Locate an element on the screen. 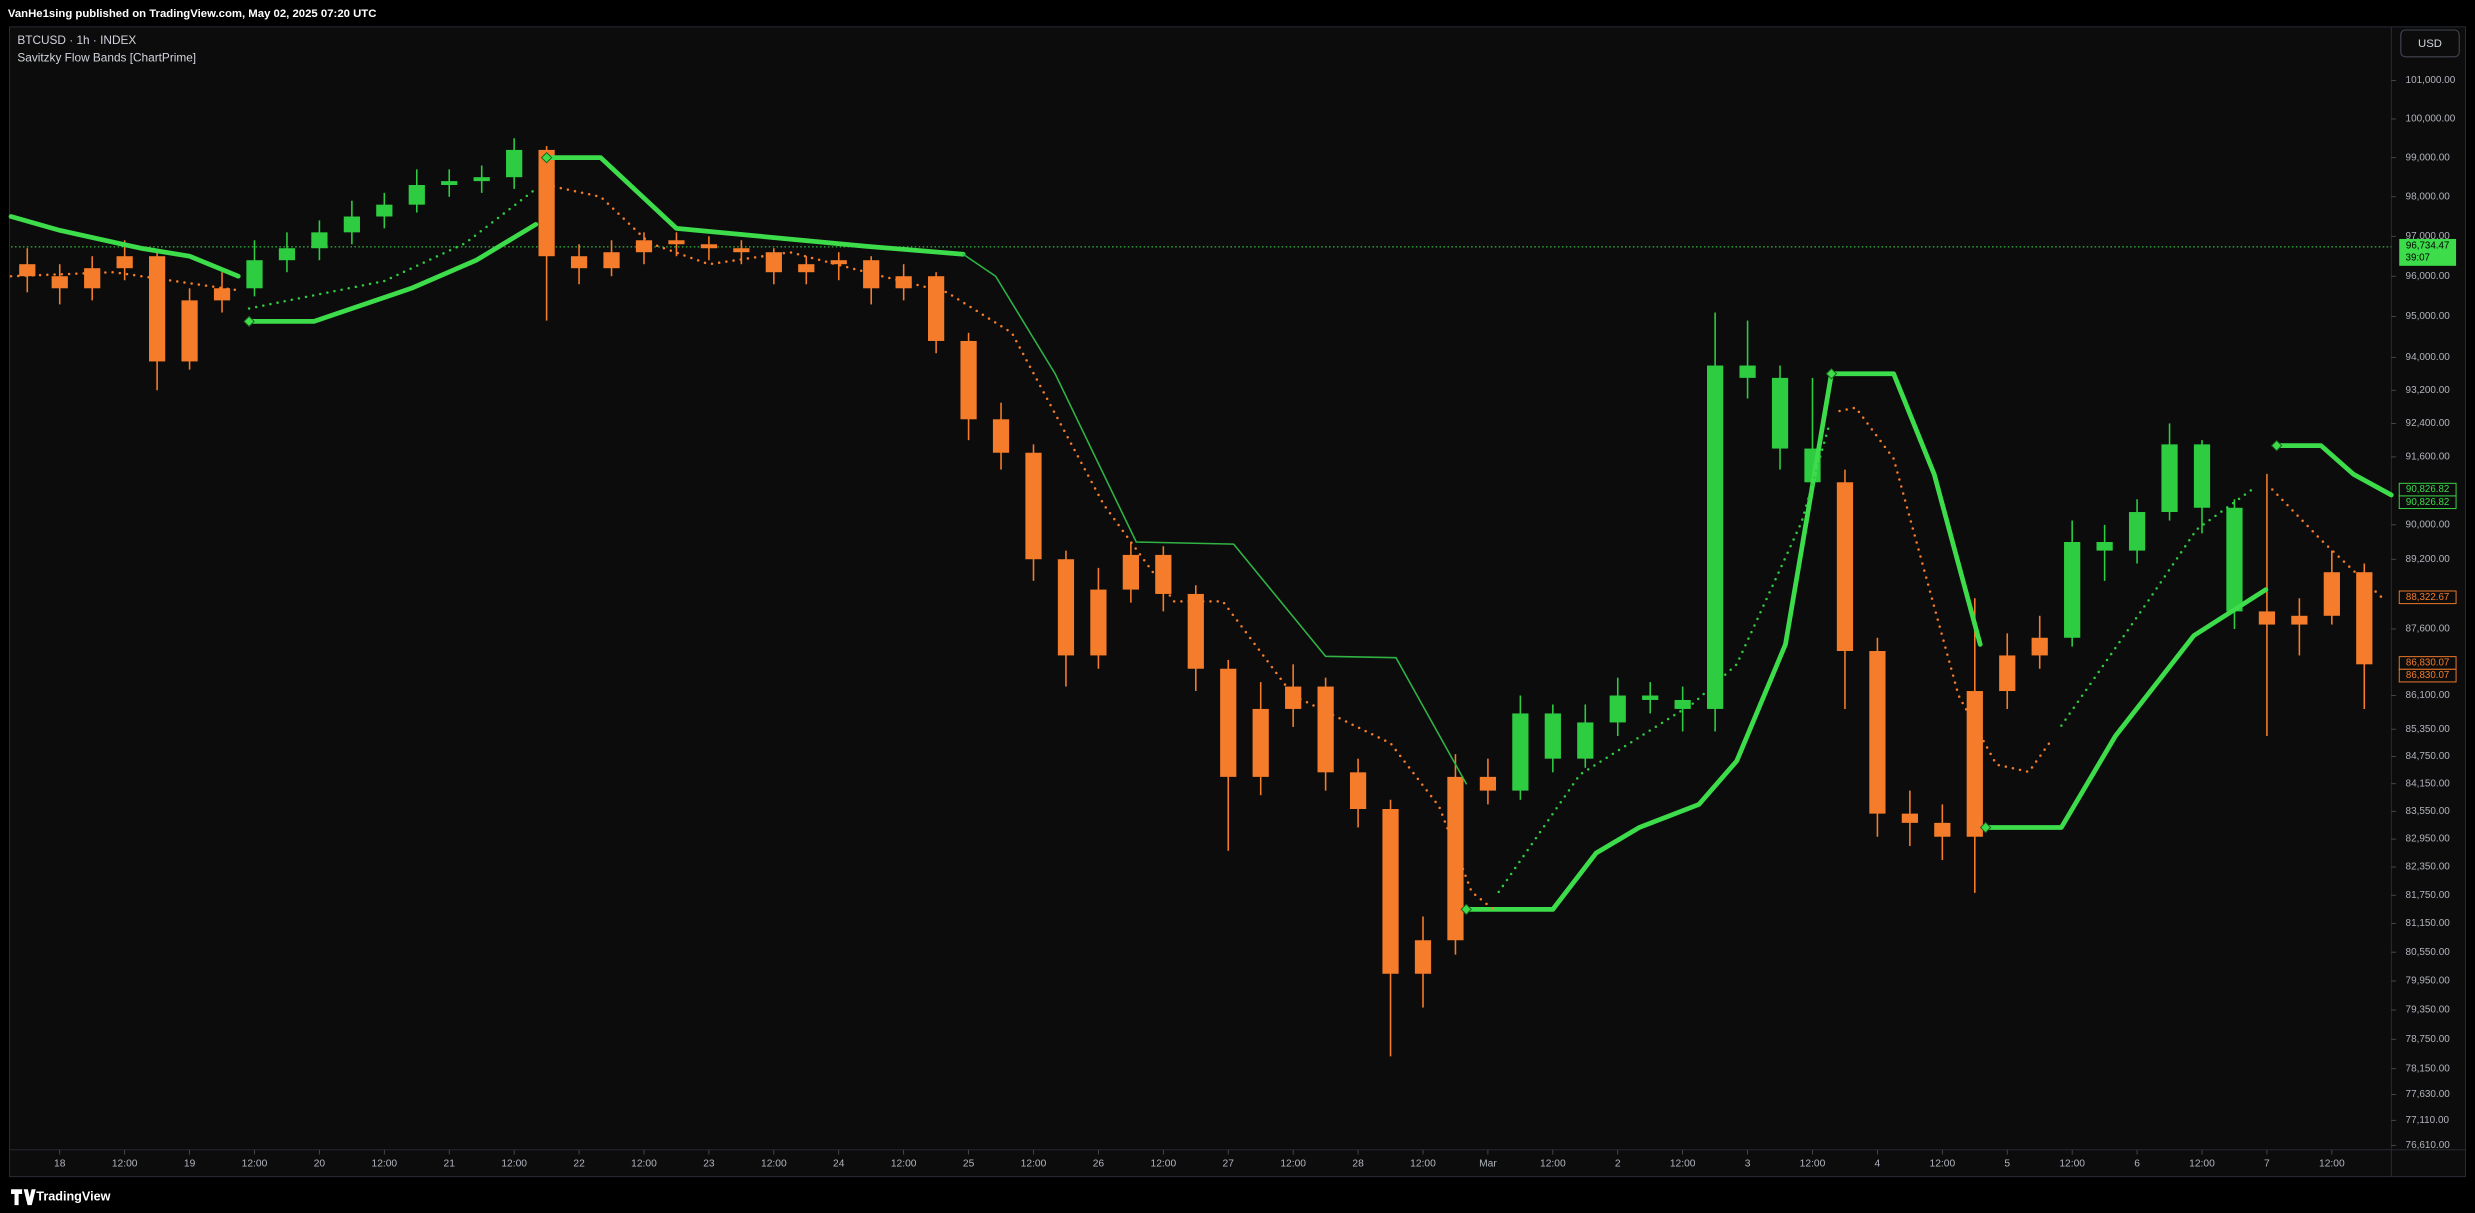 This screenshot has width=2475, height=1213. y-tick-label: 84,150.00 is located at coordinates (2428, 783).